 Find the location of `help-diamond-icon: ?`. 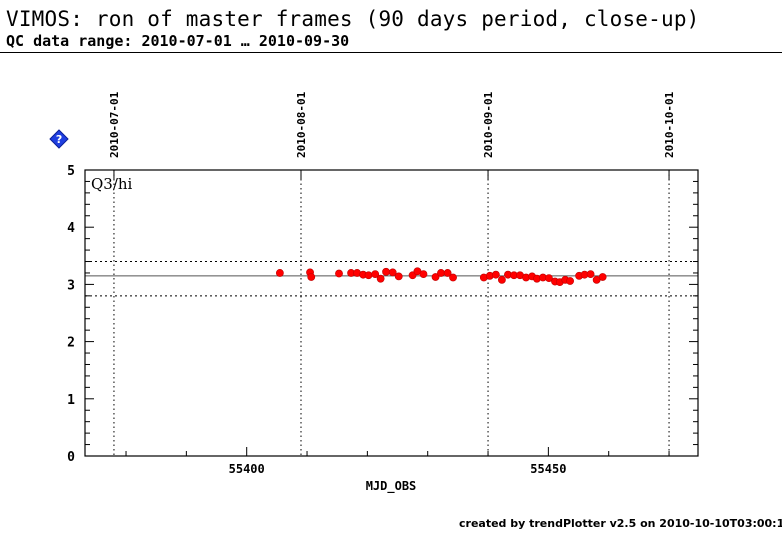

help-diamond-icon: ? is located at coordinates (59, 139).